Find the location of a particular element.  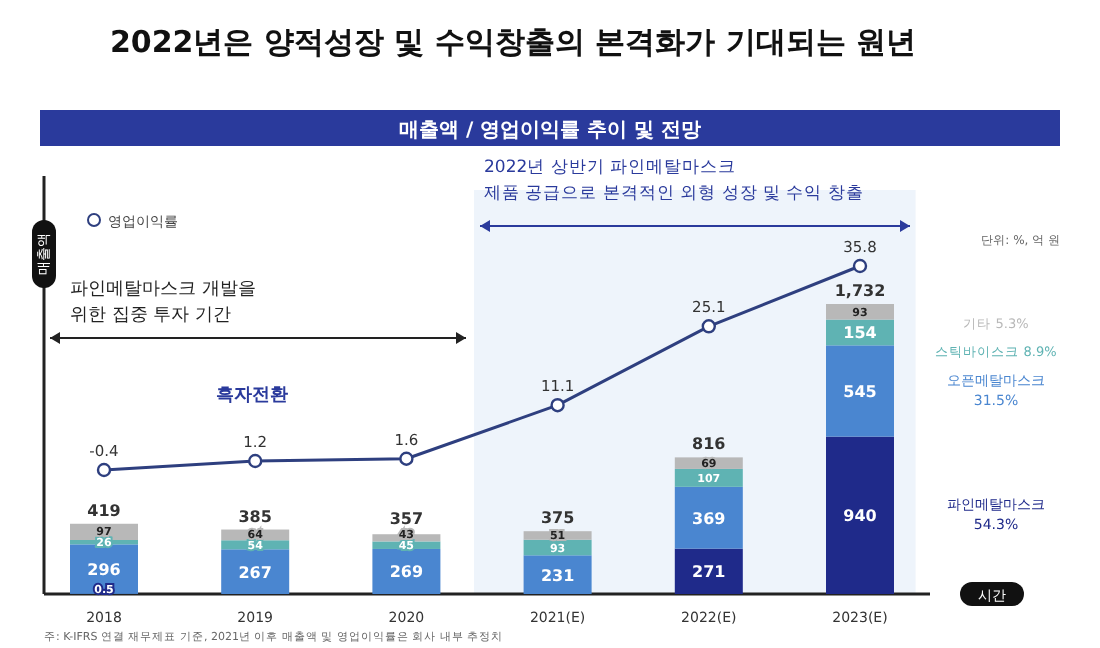

data-label: 271 is located at coordinates (709, 572).